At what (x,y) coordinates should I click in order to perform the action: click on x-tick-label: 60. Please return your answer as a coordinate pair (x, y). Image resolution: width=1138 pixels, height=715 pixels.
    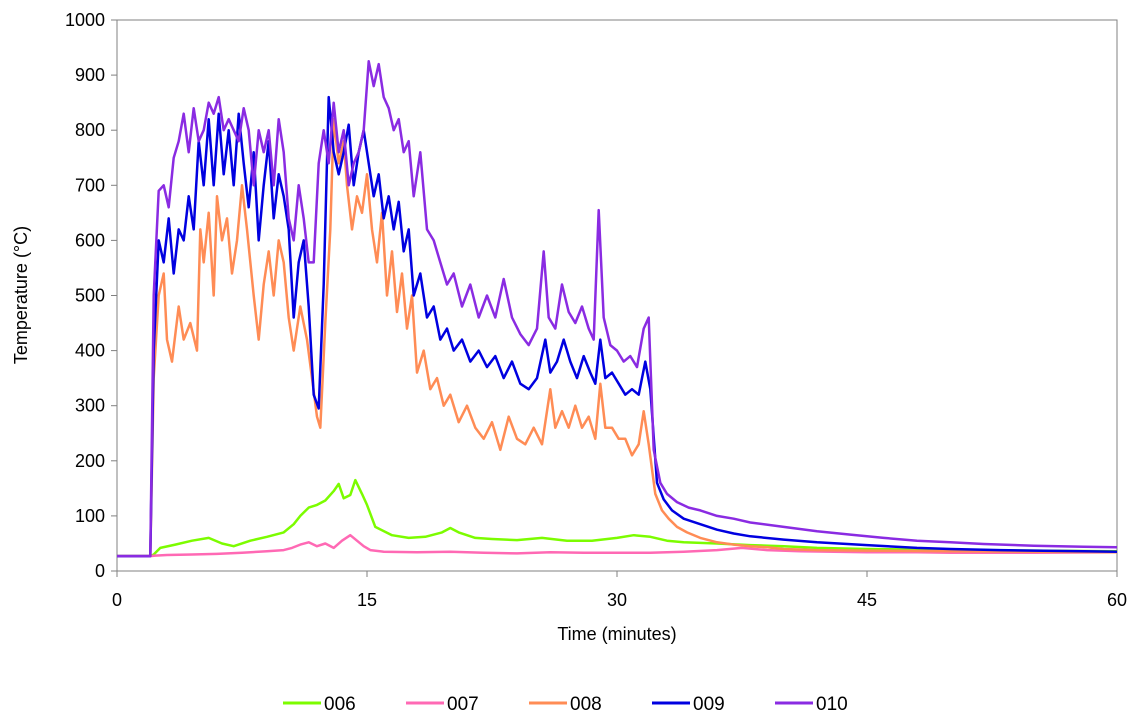
    Looking at the image, I should click on (1117, 600).